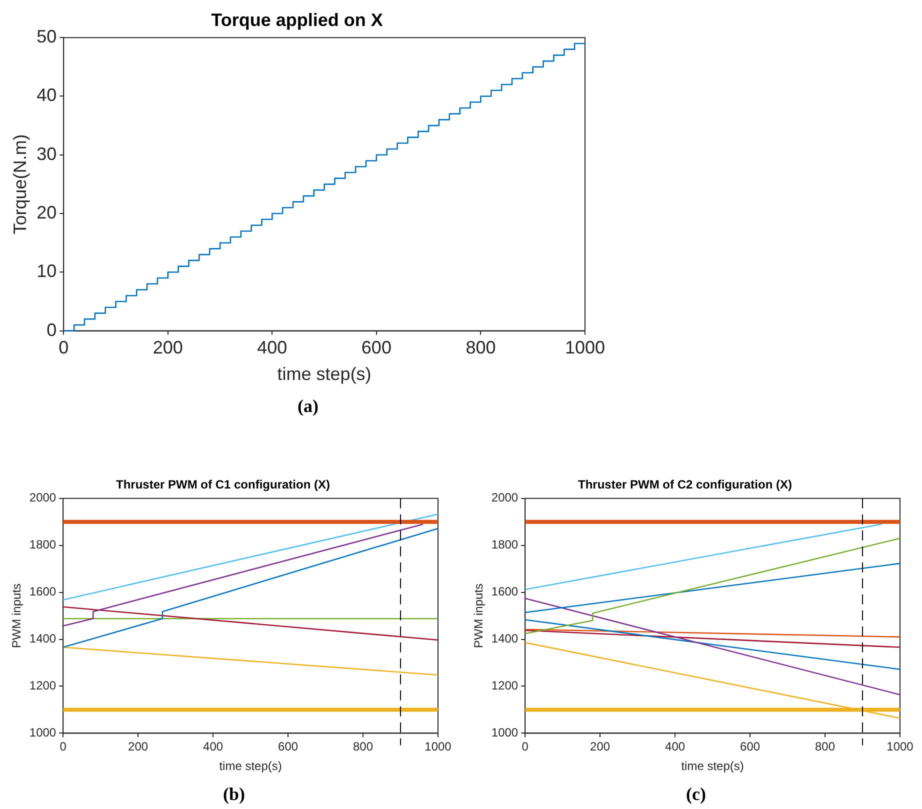 Image resolution: width=922 pixels, height=809 pixels. I want to click on text: (c), so click(696, 794).